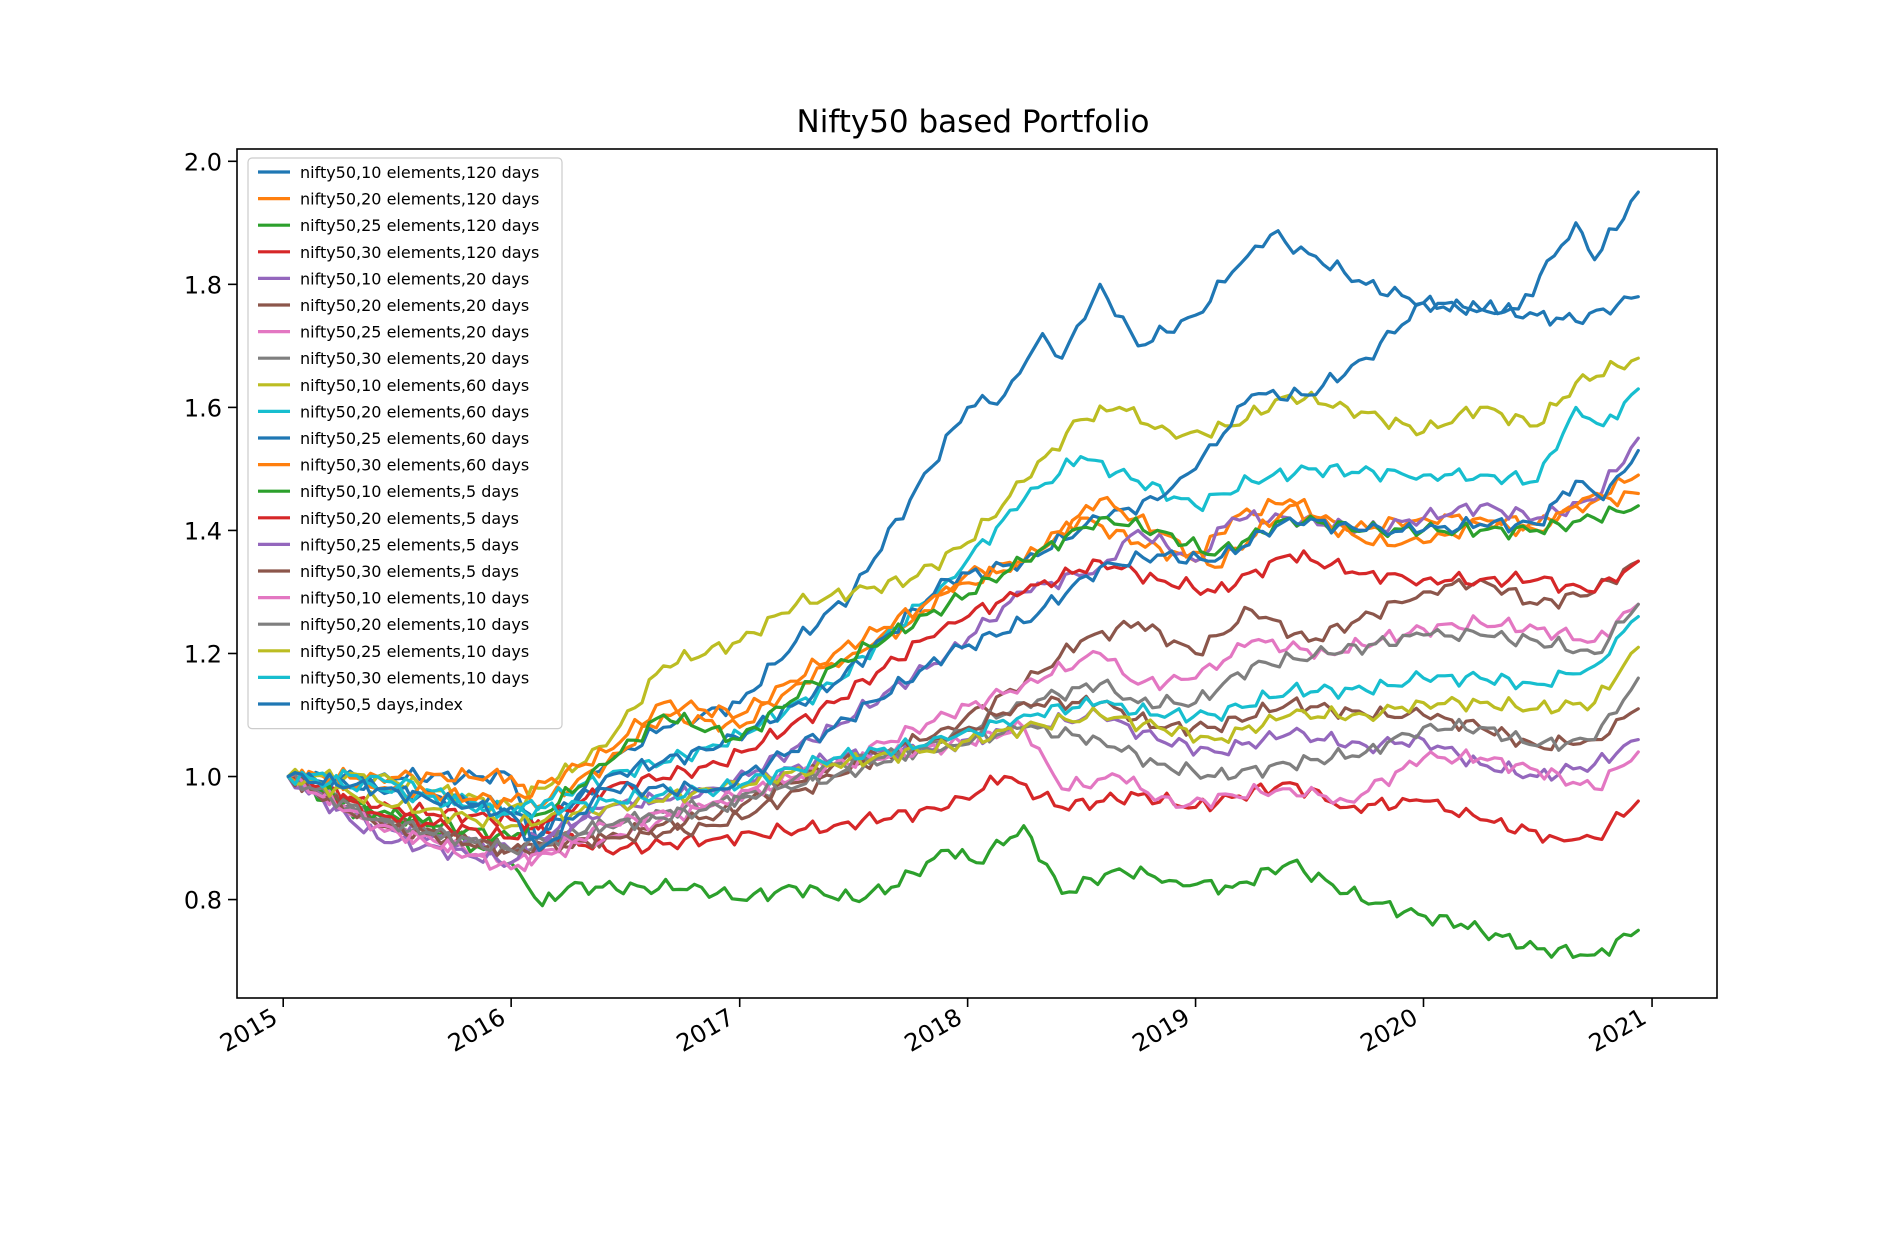 Image resolution: width=1884 pixels, height=1236 pixels. What do you see at coordinates (409, 571) in the screenshot?
I see `legend-label: nifty50,30 elements,5 days` at bounding box center [409, 571].